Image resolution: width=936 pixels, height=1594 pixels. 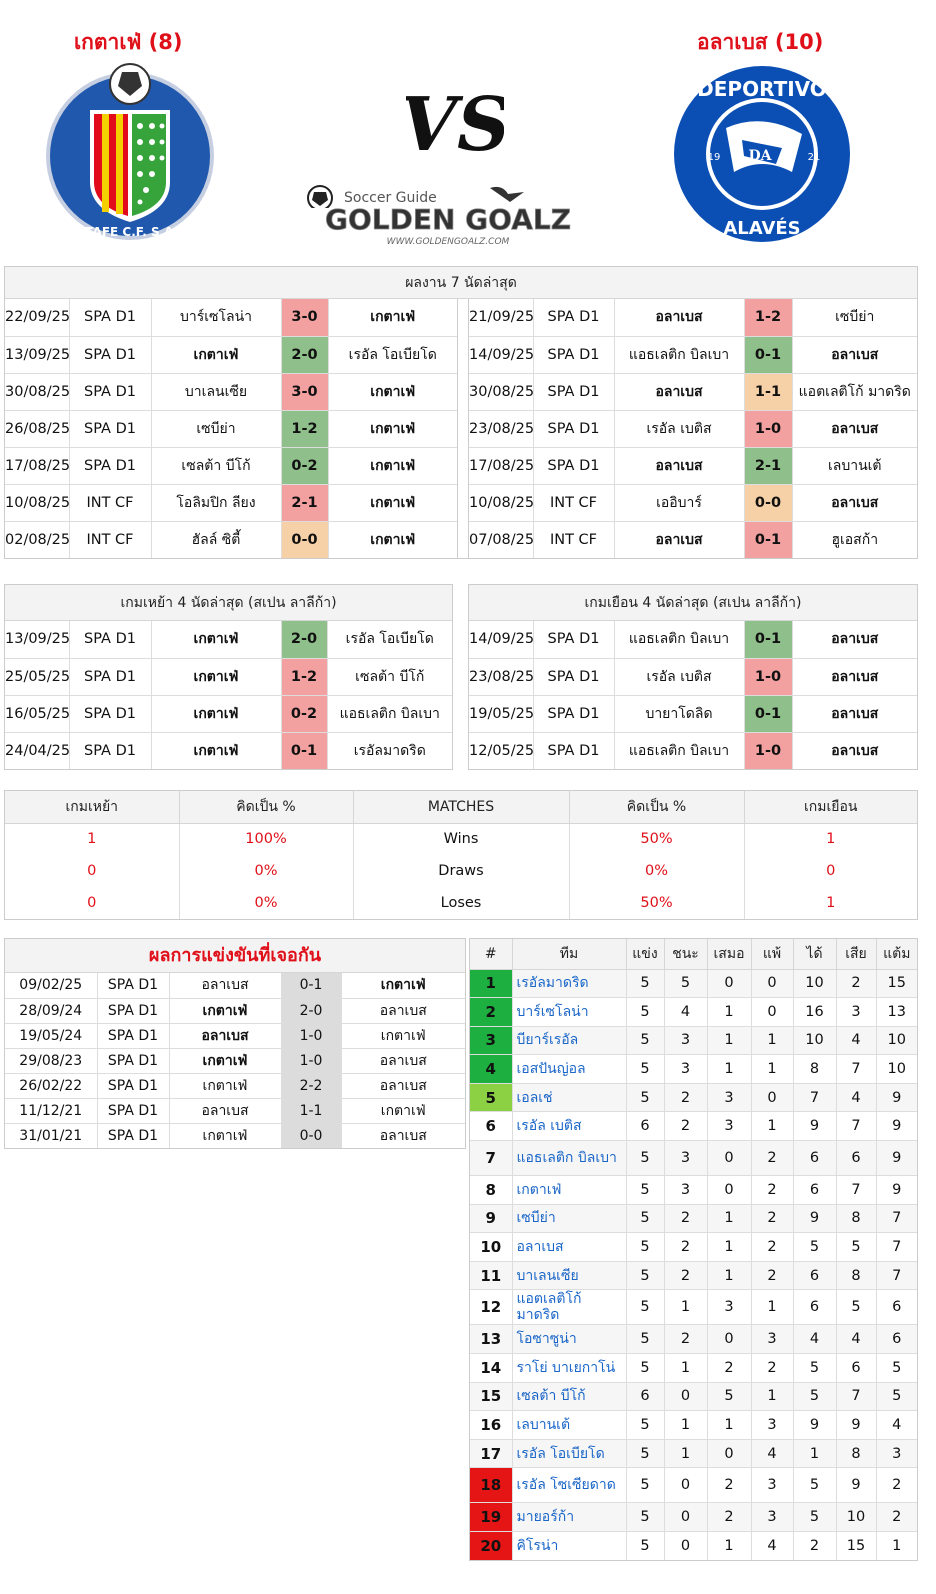 I want to click on standings-team-link: เอลเช่, so click(x=569, y=1098).